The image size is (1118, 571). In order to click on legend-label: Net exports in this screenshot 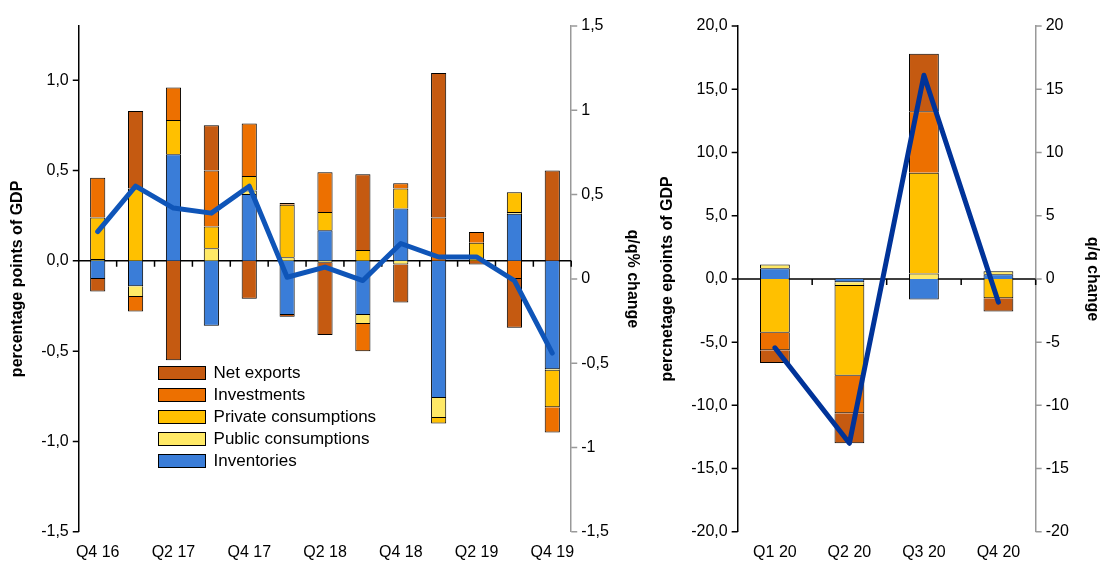, I will do `click(257, 372)`.